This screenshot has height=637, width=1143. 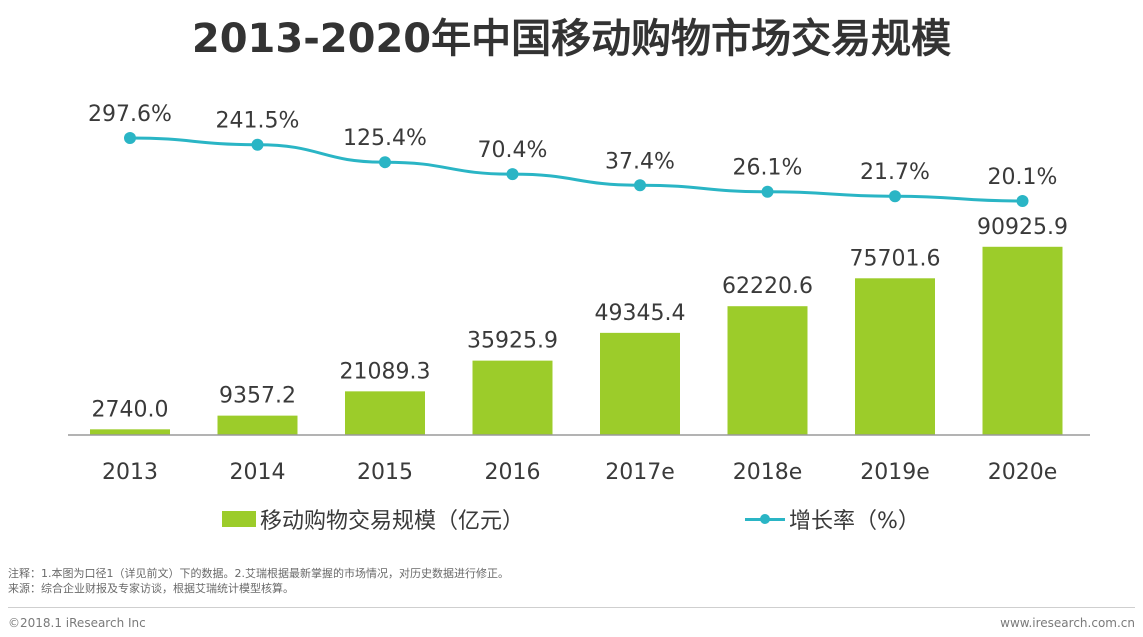 I want to click on bar-2016, so click(x=512, y=397).